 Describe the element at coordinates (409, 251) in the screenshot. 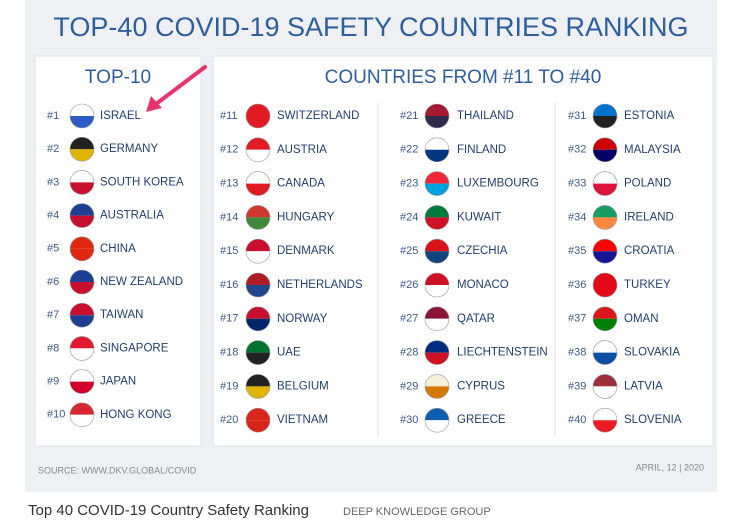

I see `rank: #25` at that location.